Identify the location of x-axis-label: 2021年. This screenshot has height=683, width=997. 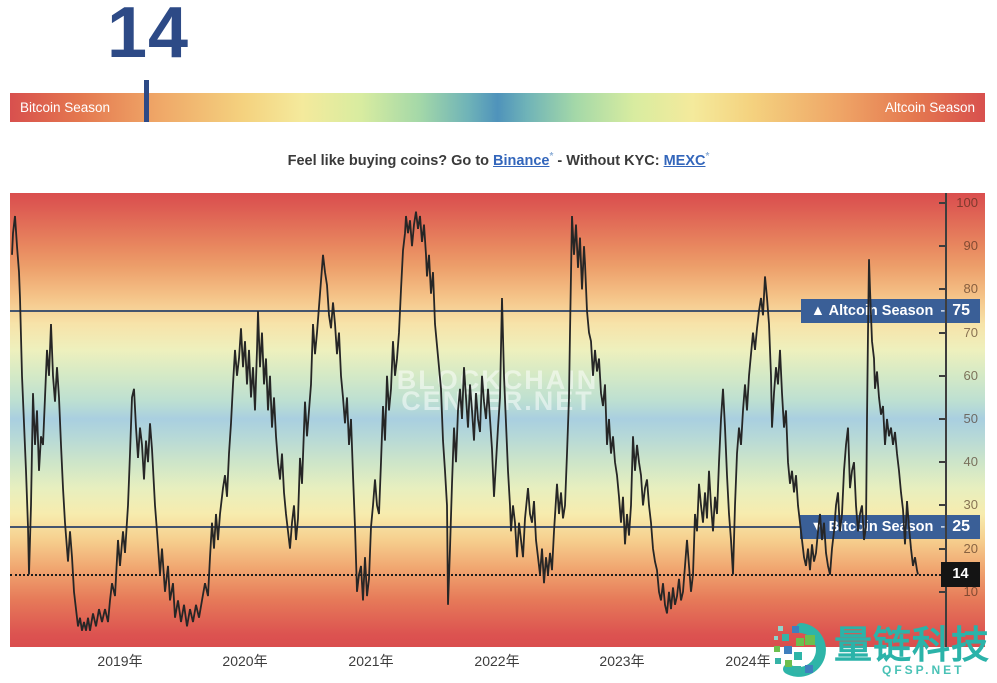
(371, 661).